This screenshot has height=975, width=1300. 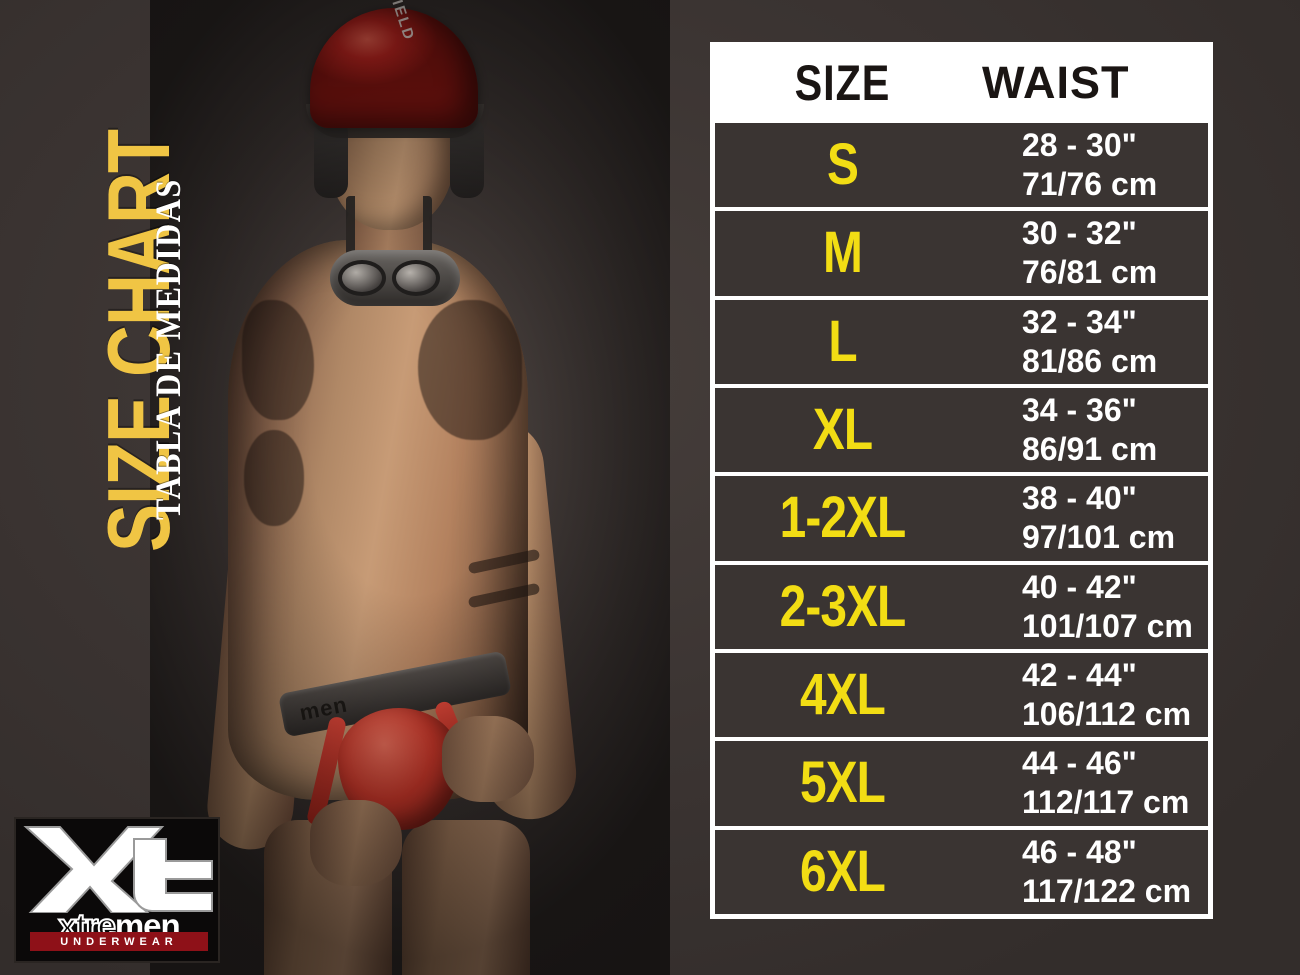 I want to click on cell-waist: 28 - 30" 71/76 cm, so click(x=1089, y=165).